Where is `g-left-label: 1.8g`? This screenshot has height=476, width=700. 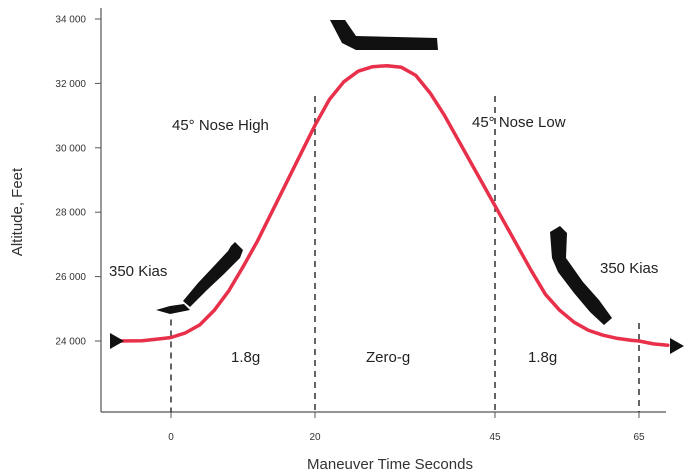
g-left-label: 1.8g is located at coordinates (245, 357).